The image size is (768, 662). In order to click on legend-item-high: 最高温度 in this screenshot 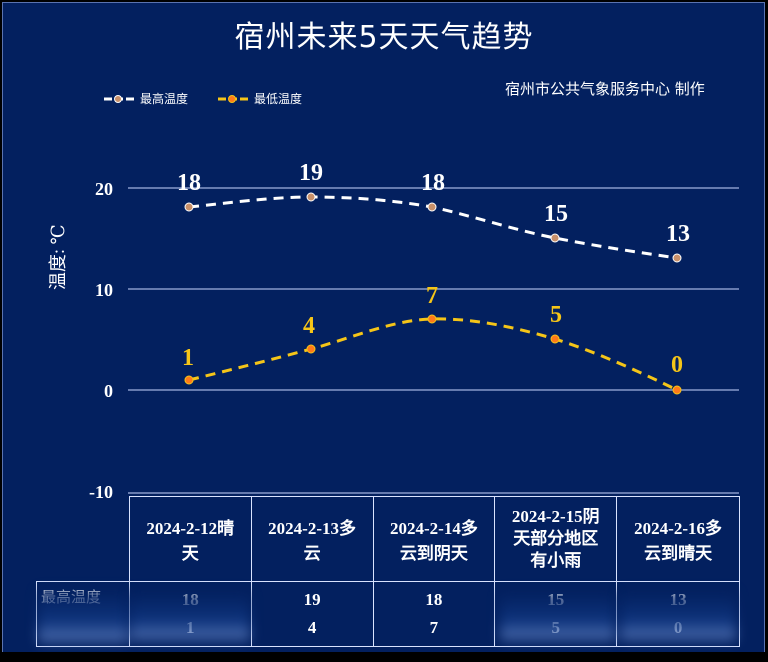, I will do `click(145, 98)`.